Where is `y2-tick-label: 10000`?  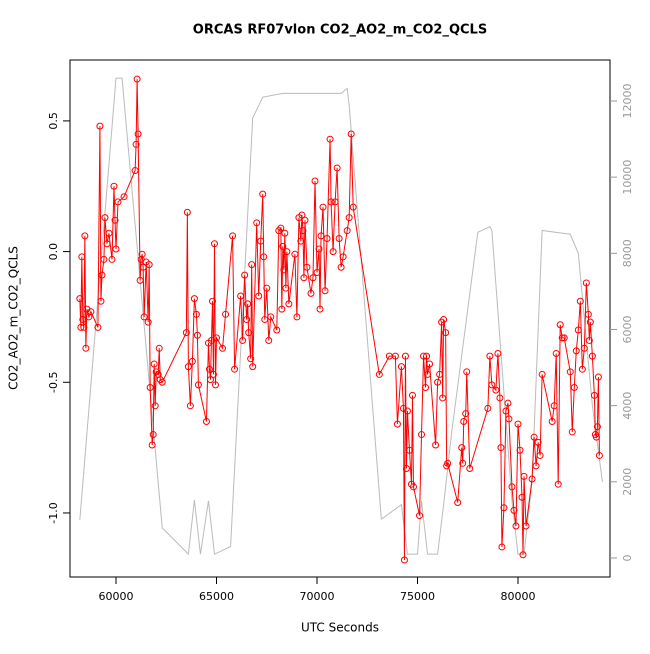
y2-tick-label: 10000 is located at coordinates (627, 177).